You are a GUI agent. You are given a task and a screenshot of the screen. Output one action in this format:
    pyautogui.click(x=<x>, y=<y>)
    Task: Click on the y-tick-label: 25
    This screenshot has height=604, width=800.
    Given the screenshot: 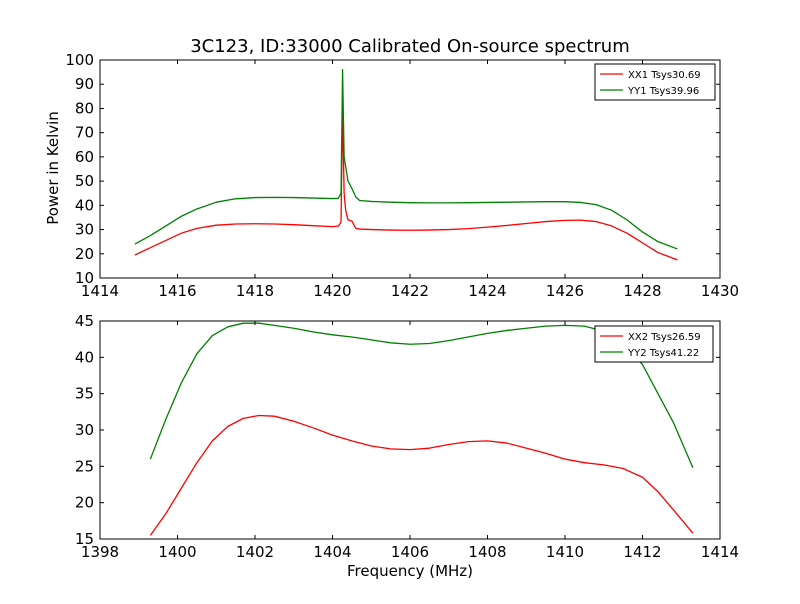 What is the action you would take?
    pyautogui.click(x=84, y=466)
    